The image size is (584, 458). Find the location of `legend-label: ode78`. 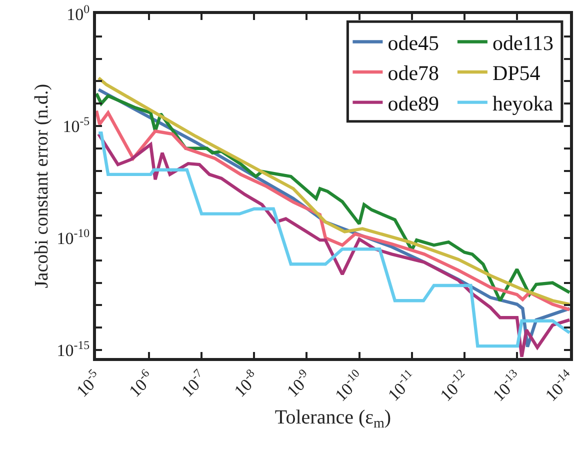

legend-label: ode78 is located at coordinates (414, 73).